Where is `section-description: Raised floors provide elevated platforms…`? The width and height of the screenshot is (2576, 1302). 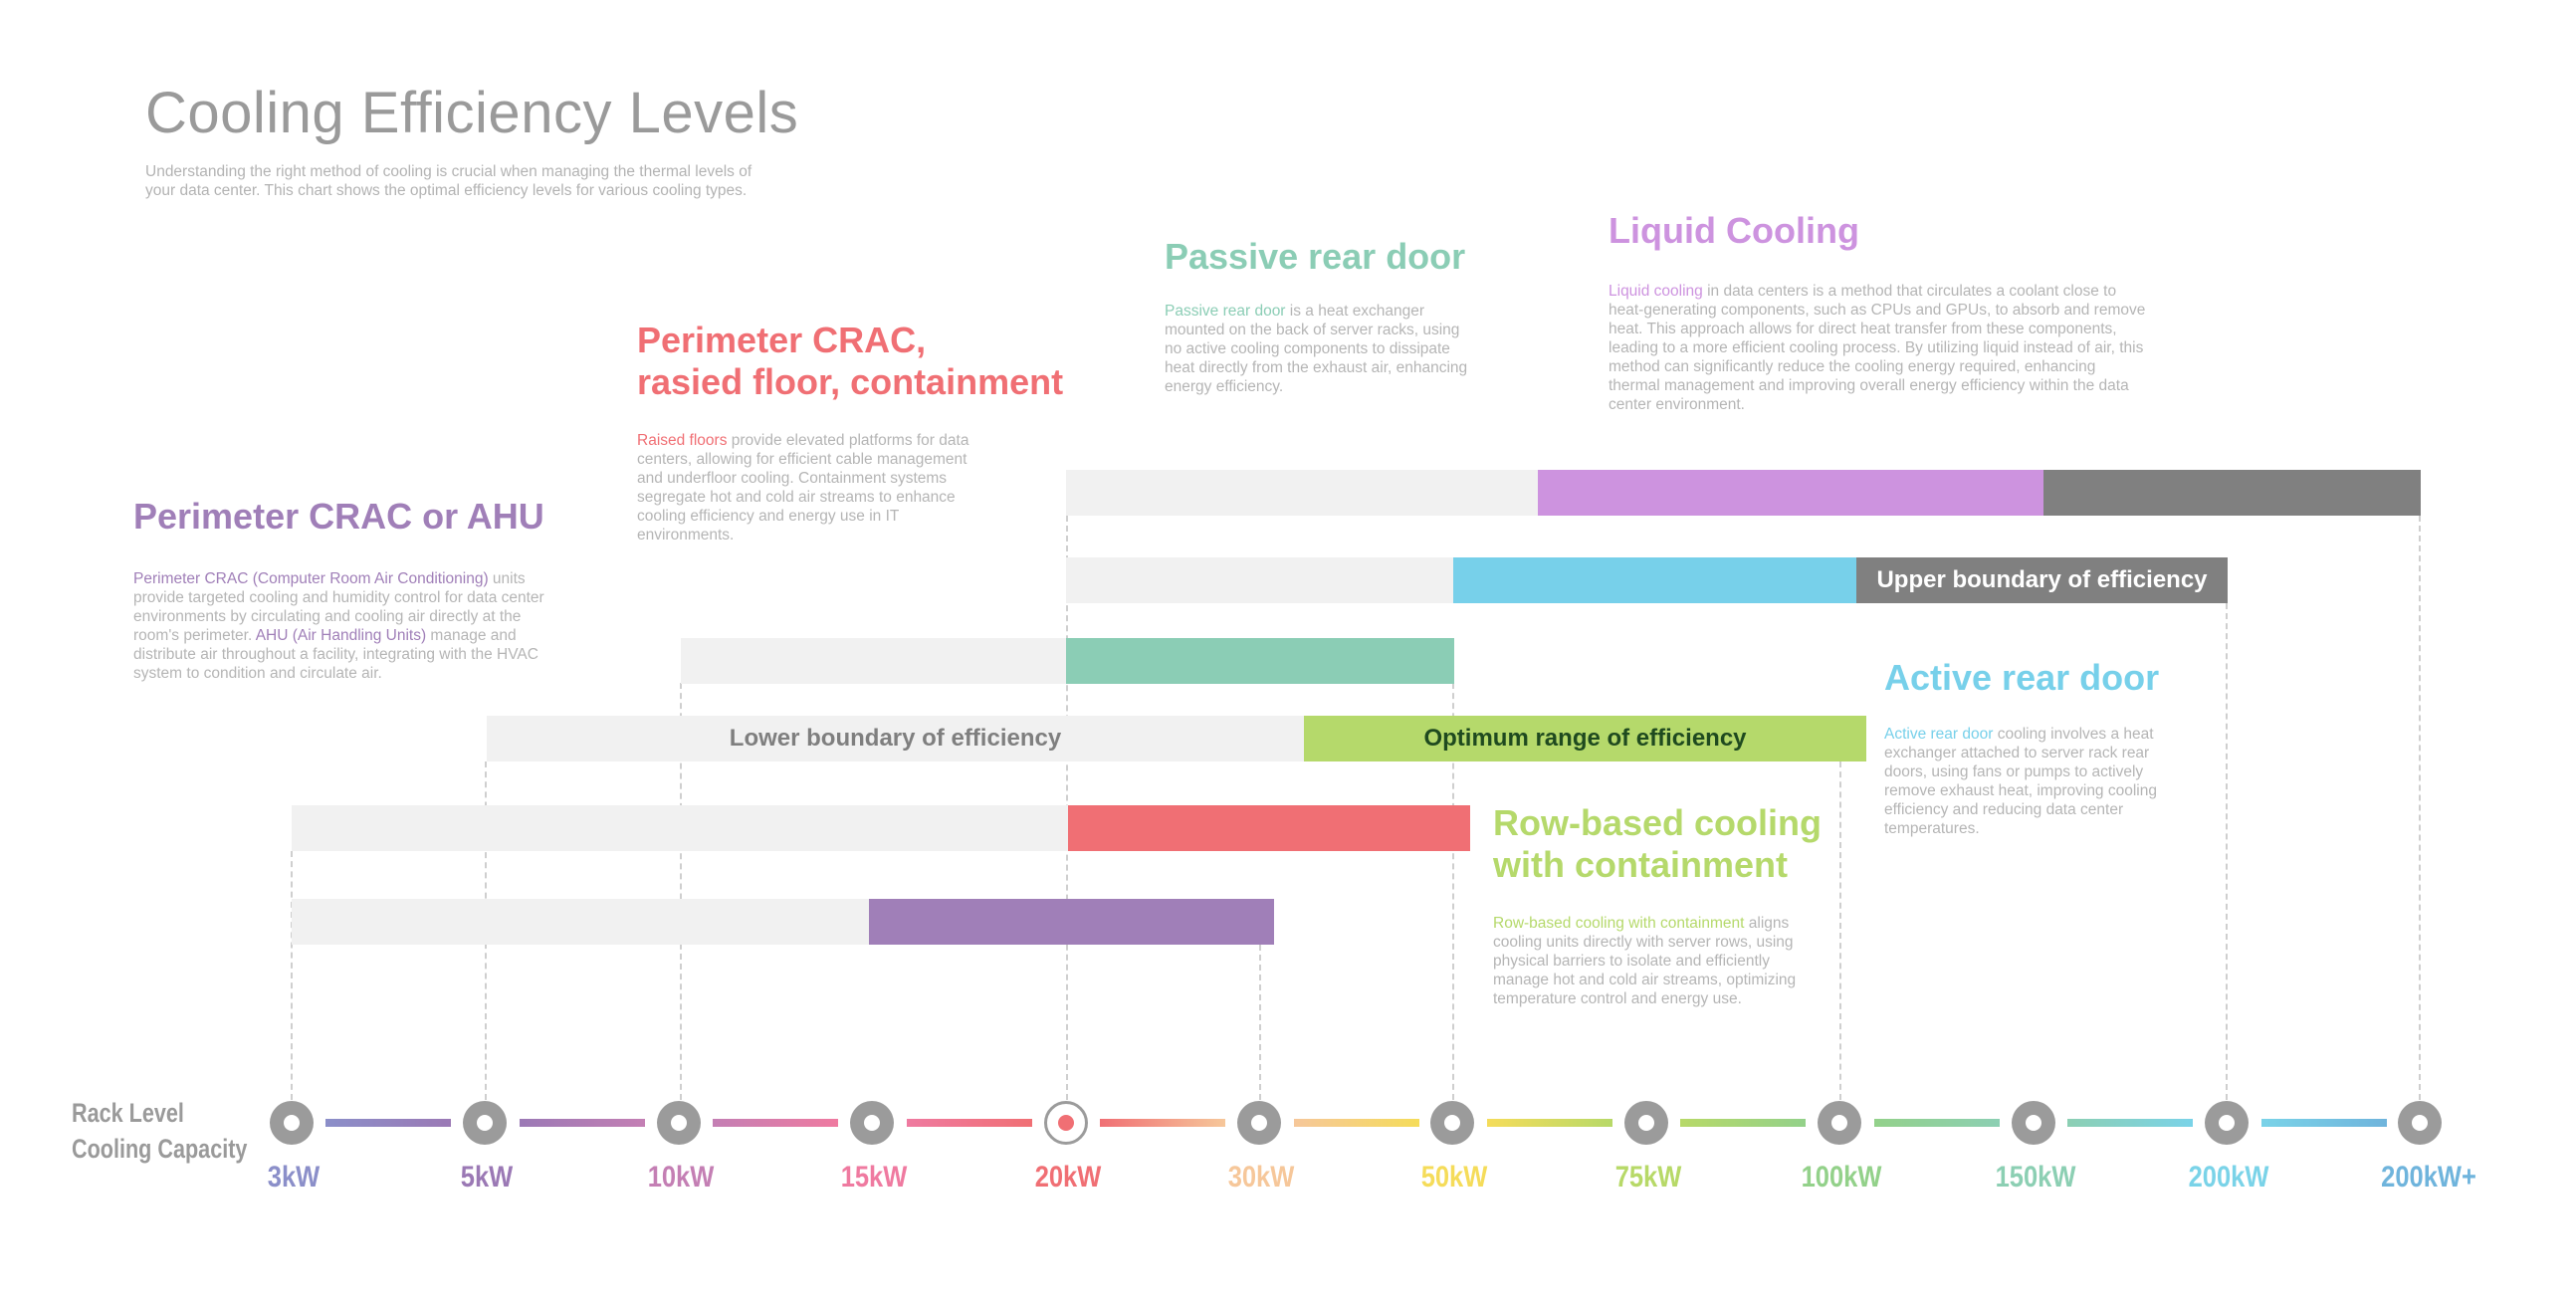 section-description: Raised floors provide elevated platforms… is located at coordinates (808, 488).